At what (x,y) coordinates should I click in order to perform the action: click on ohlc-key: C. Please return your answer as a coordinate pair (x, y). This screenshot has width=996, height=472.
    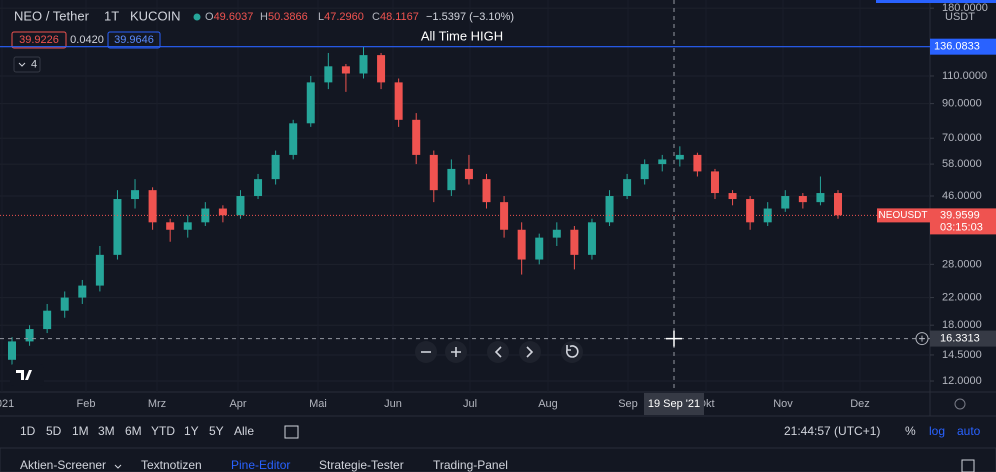
    Looking at the image, I should click on (376, 17).